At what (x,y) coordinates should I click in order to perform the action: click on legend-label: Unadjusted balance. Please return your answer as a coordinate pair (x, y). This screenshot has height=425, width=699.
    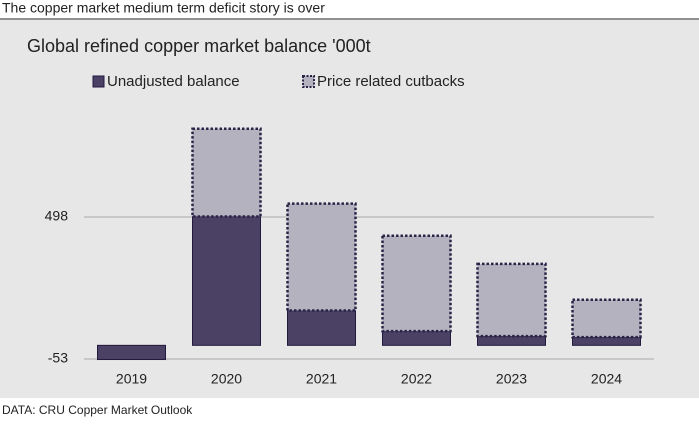
    Looking at the image, I should click on (173, 81).